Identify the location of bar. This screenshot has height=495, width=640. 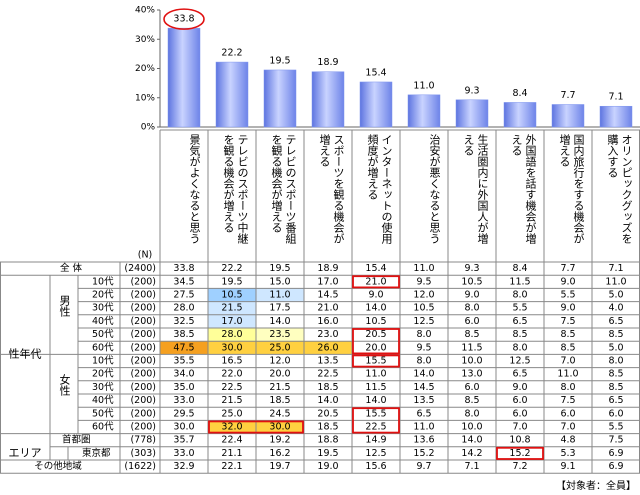
(328, 99).